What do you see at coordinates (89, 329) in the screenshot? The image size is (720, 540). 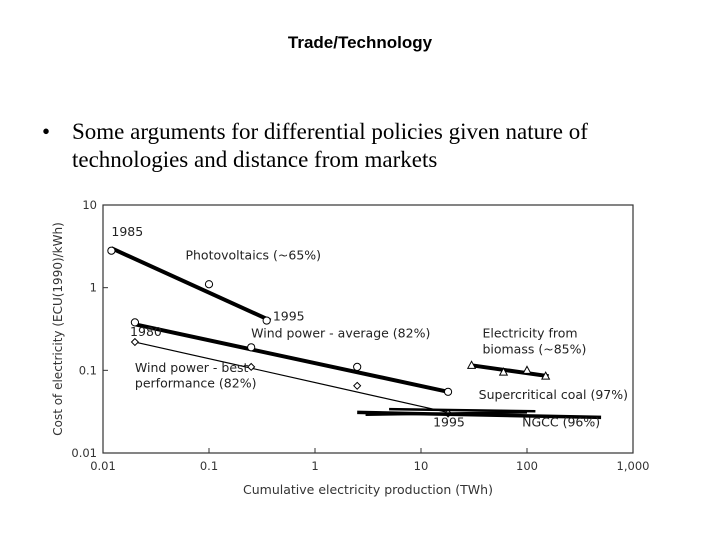 I see `y-axis-ticks: 10 1 0.1 0.01` at bounding box center [89, 329].